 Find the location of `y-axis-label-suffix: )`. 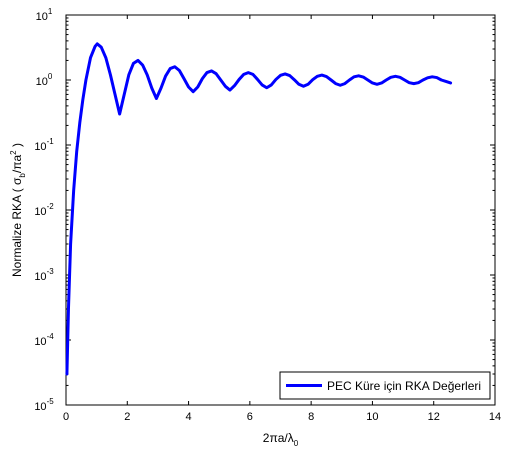

y-axis-label-suffix: ) is located at coordinates (17, 146).